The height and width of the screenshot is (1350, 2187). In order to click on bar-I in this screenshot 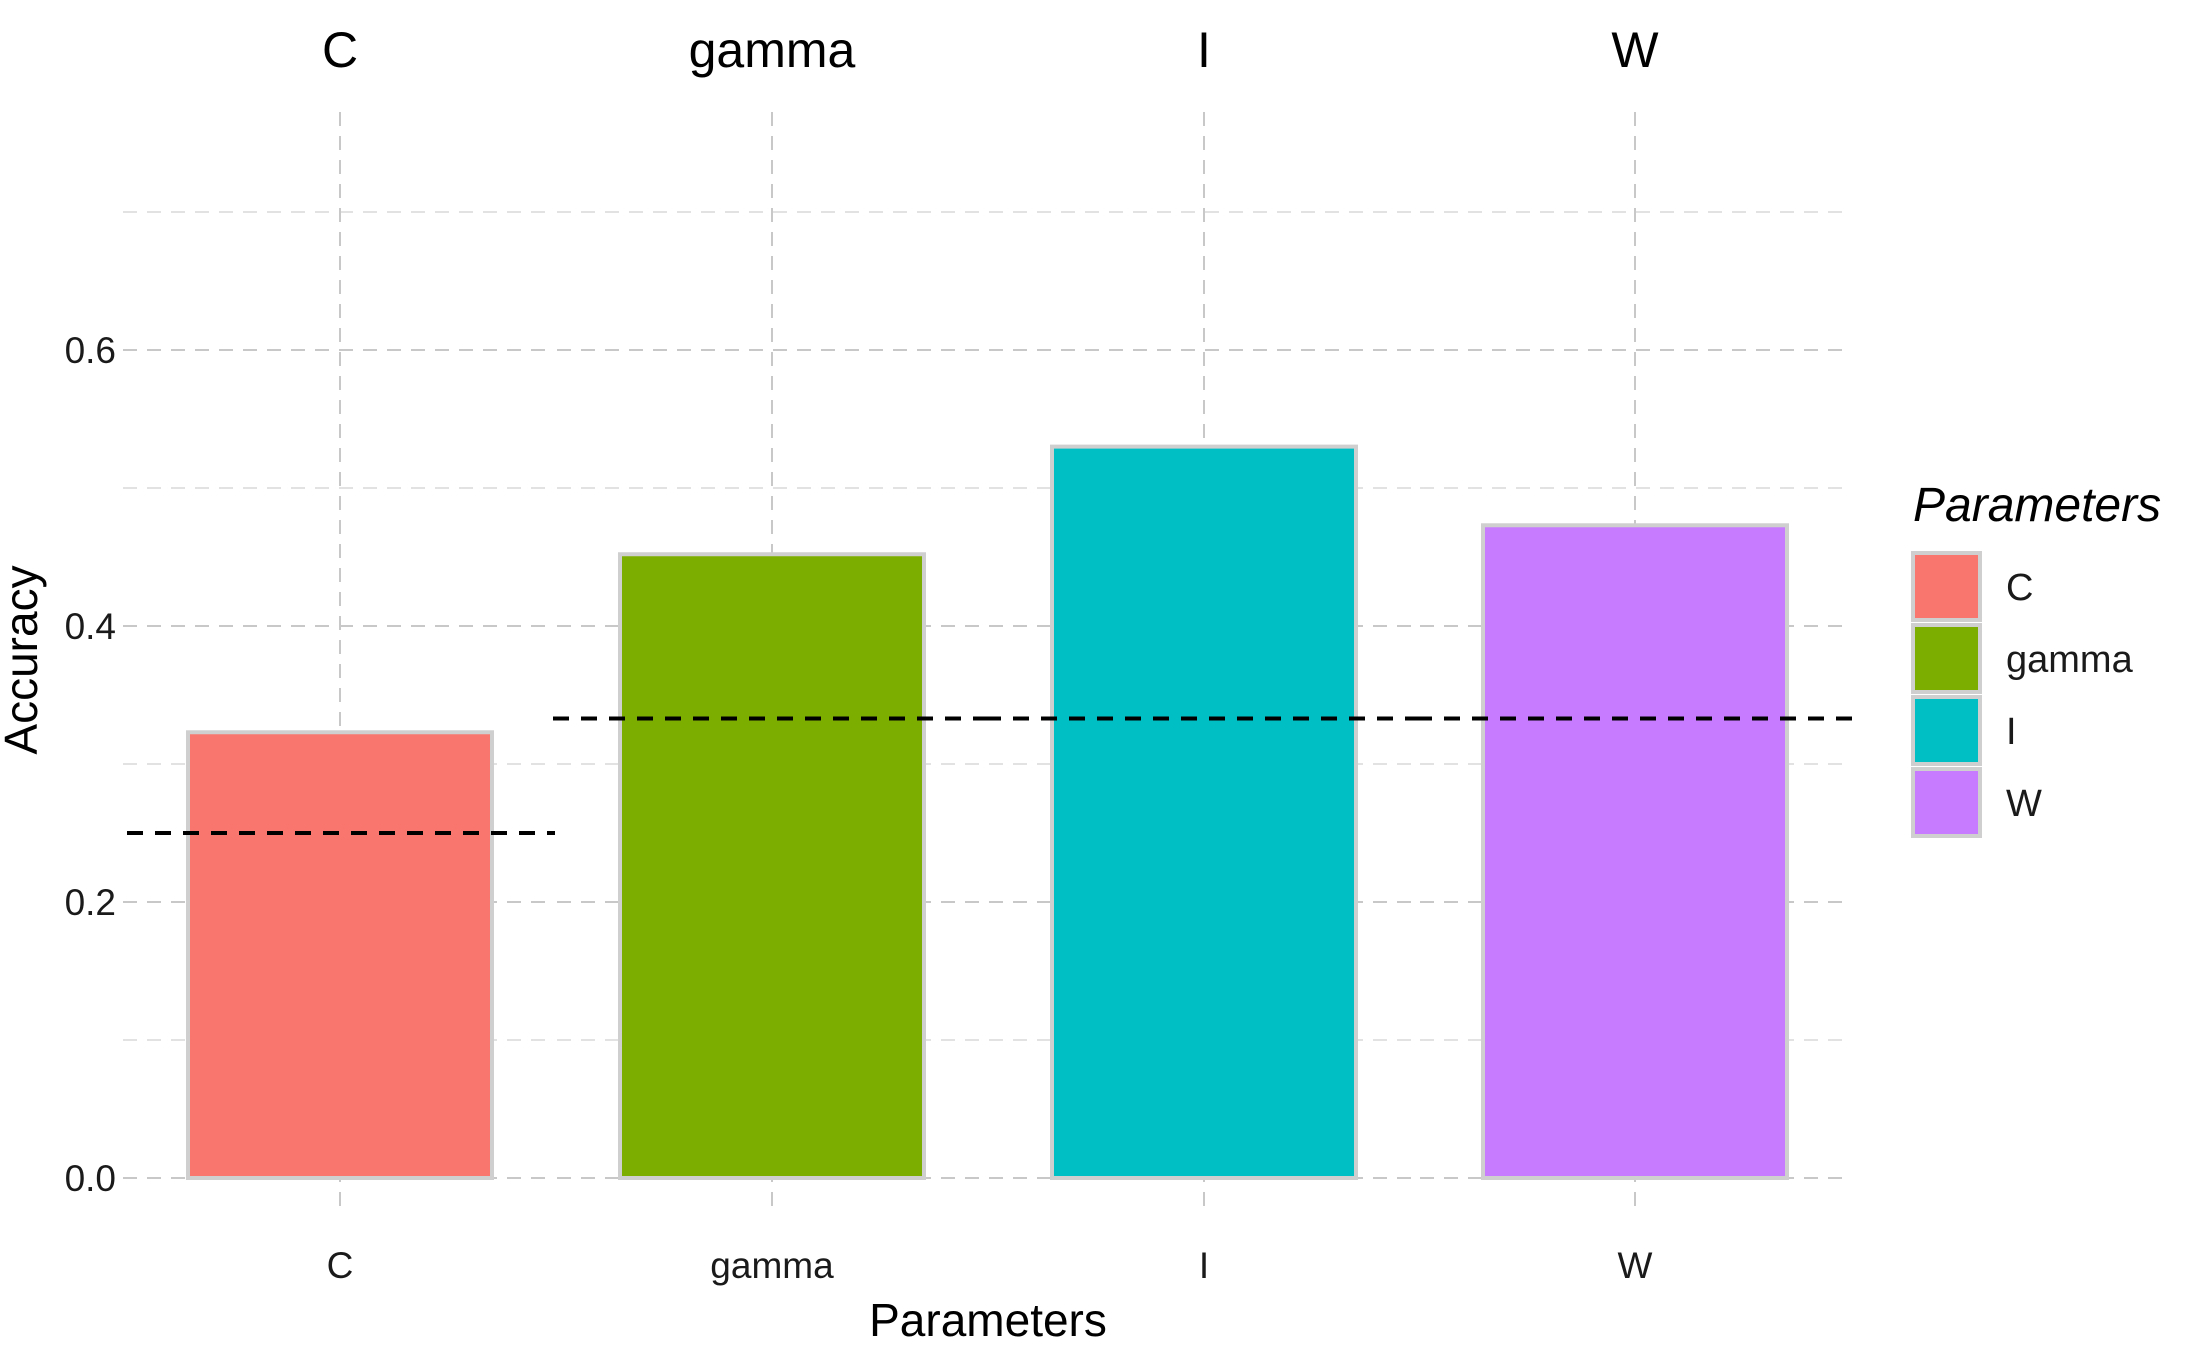, I will do `click(1204, 812)`.